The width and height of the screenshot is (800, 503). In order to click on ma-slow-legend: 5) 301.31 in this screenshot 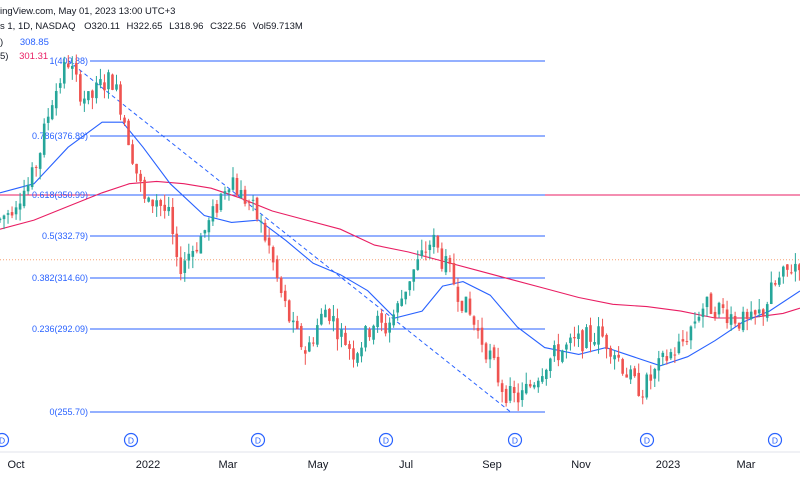, I will do `click(24, 56)`.